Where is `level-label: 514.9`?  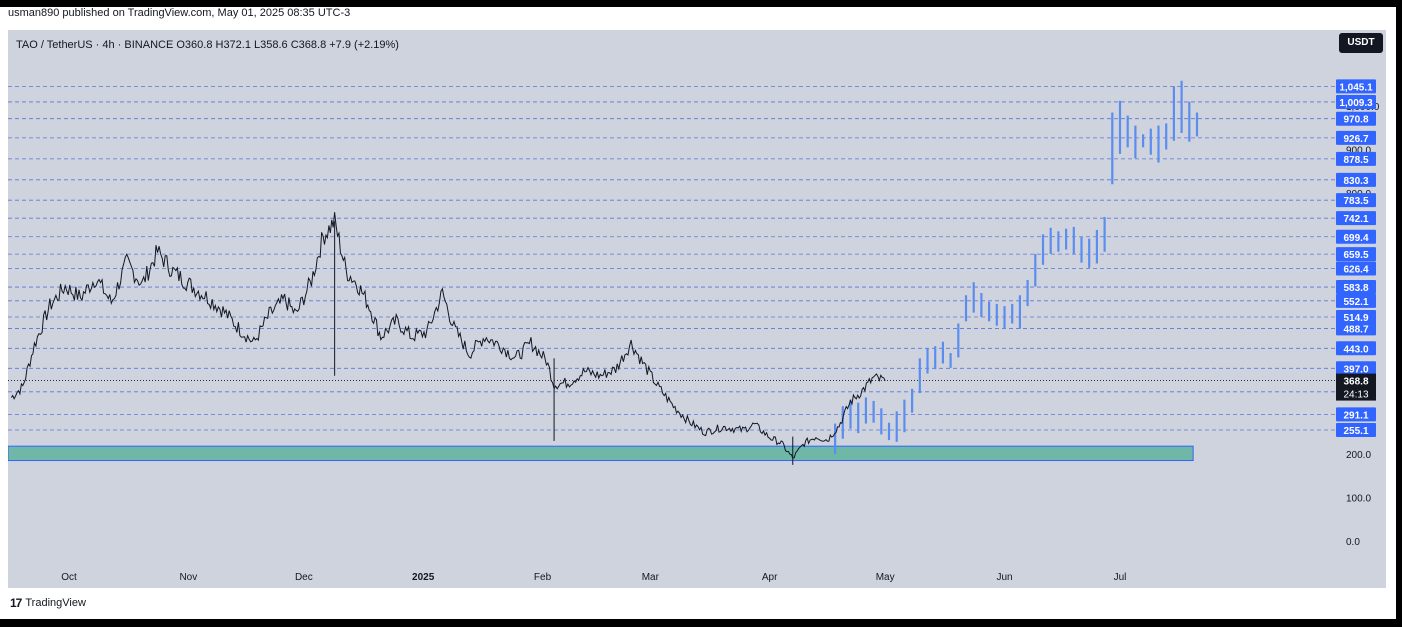
level-label: 514.9 is located at coordinates (1355, 318).